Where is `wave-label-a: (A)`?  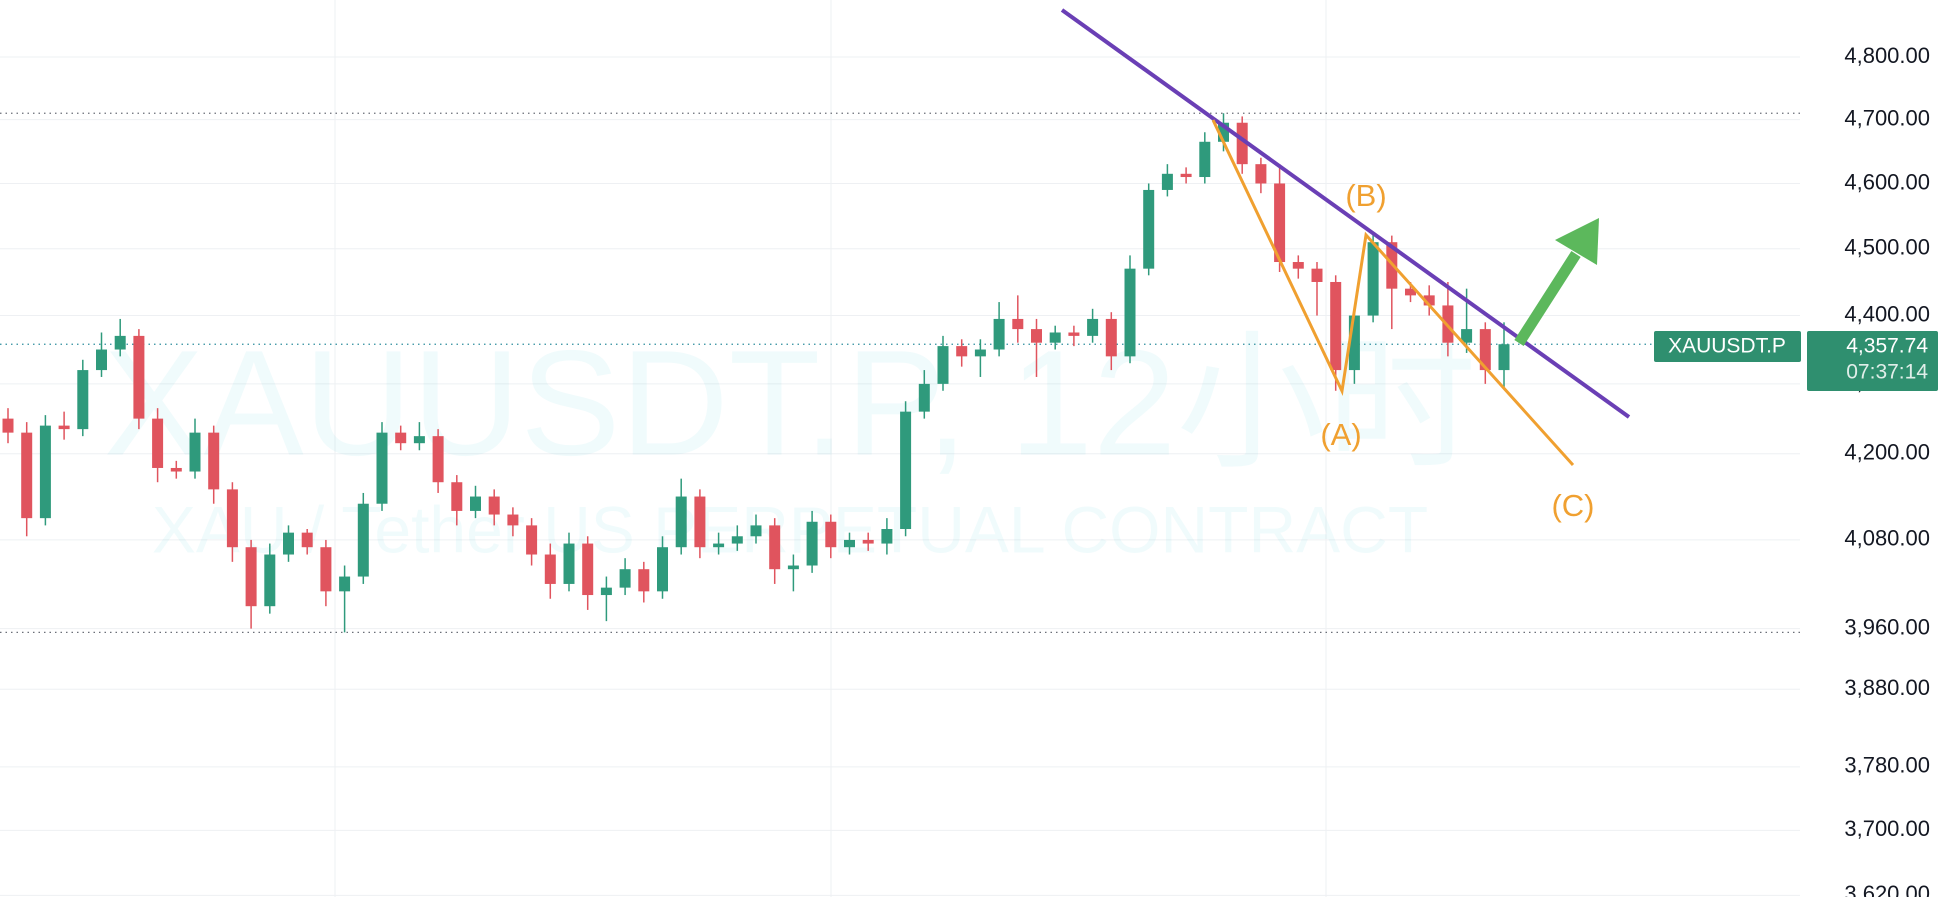 wave-label-a: (A) is located at coordinates (1340, 434).